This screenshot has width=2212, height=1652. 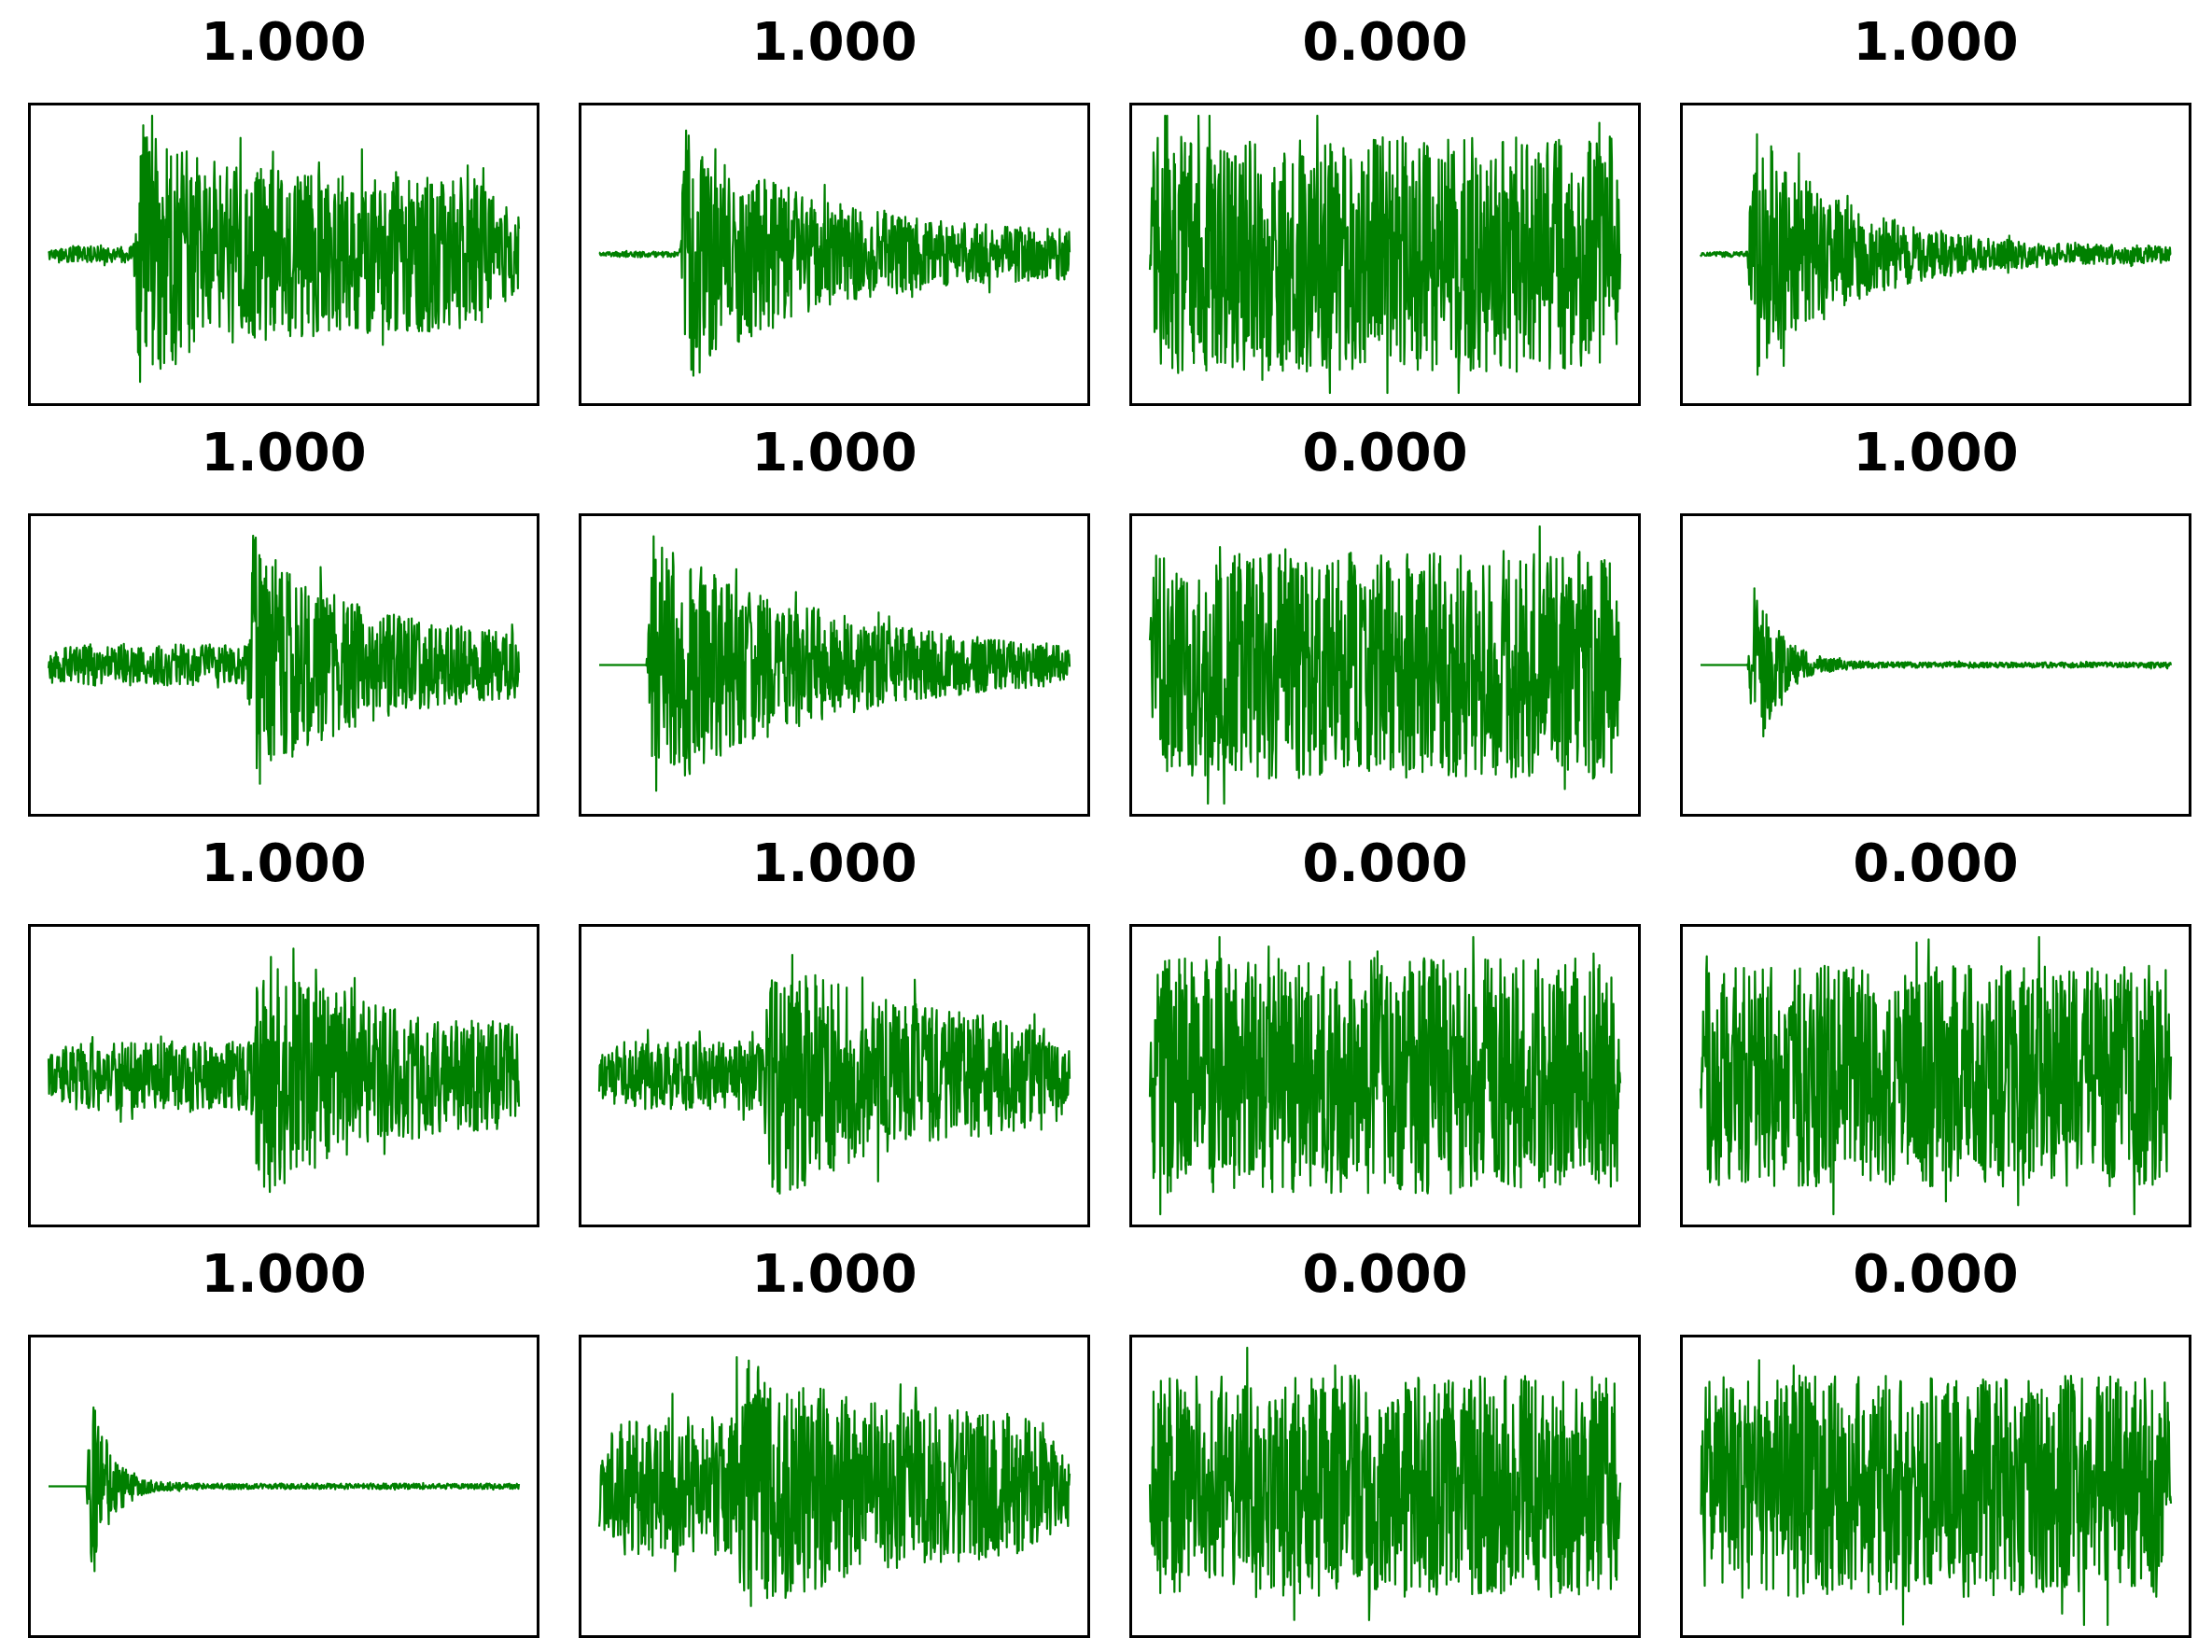 I want to click on waveform-panel-13: 1.000, so click(x=283, y=1443).